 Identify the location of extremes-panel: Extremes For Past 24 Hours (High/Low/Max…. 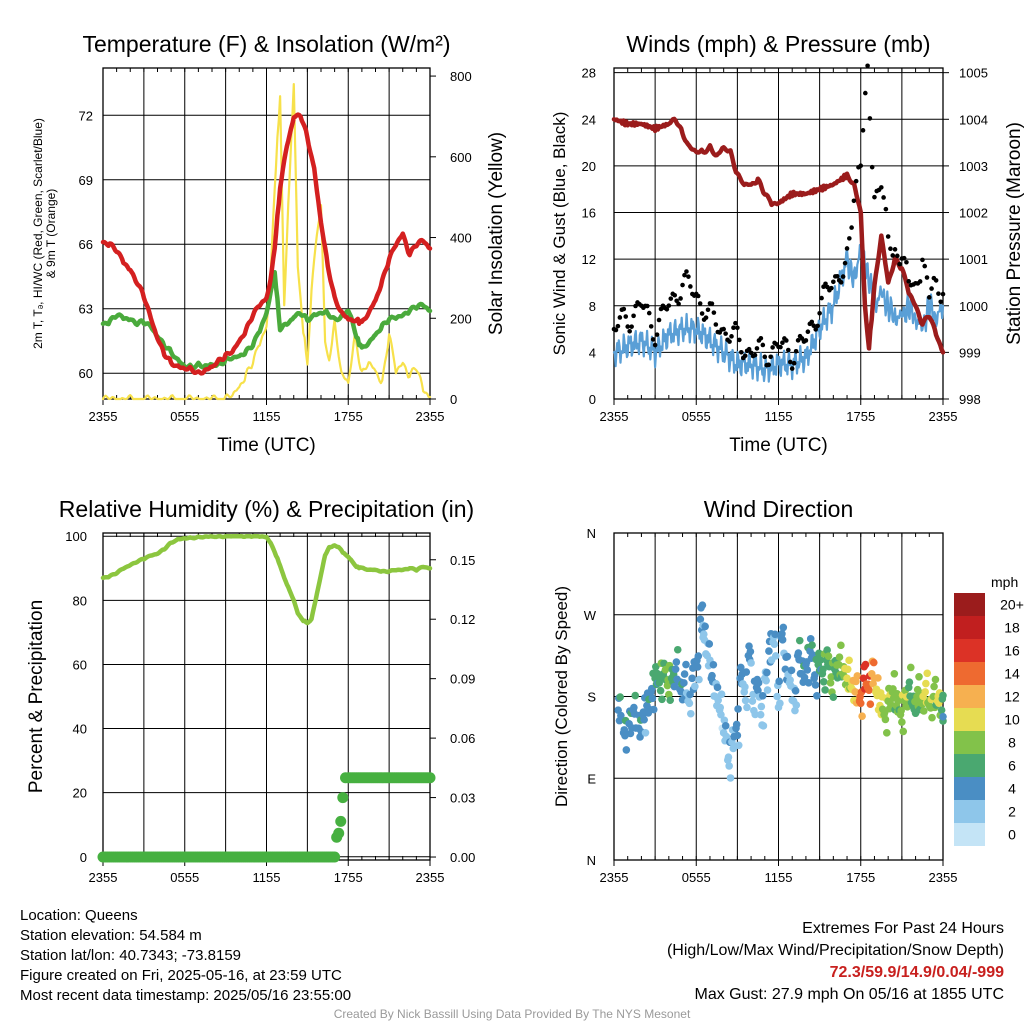
(835, 962).